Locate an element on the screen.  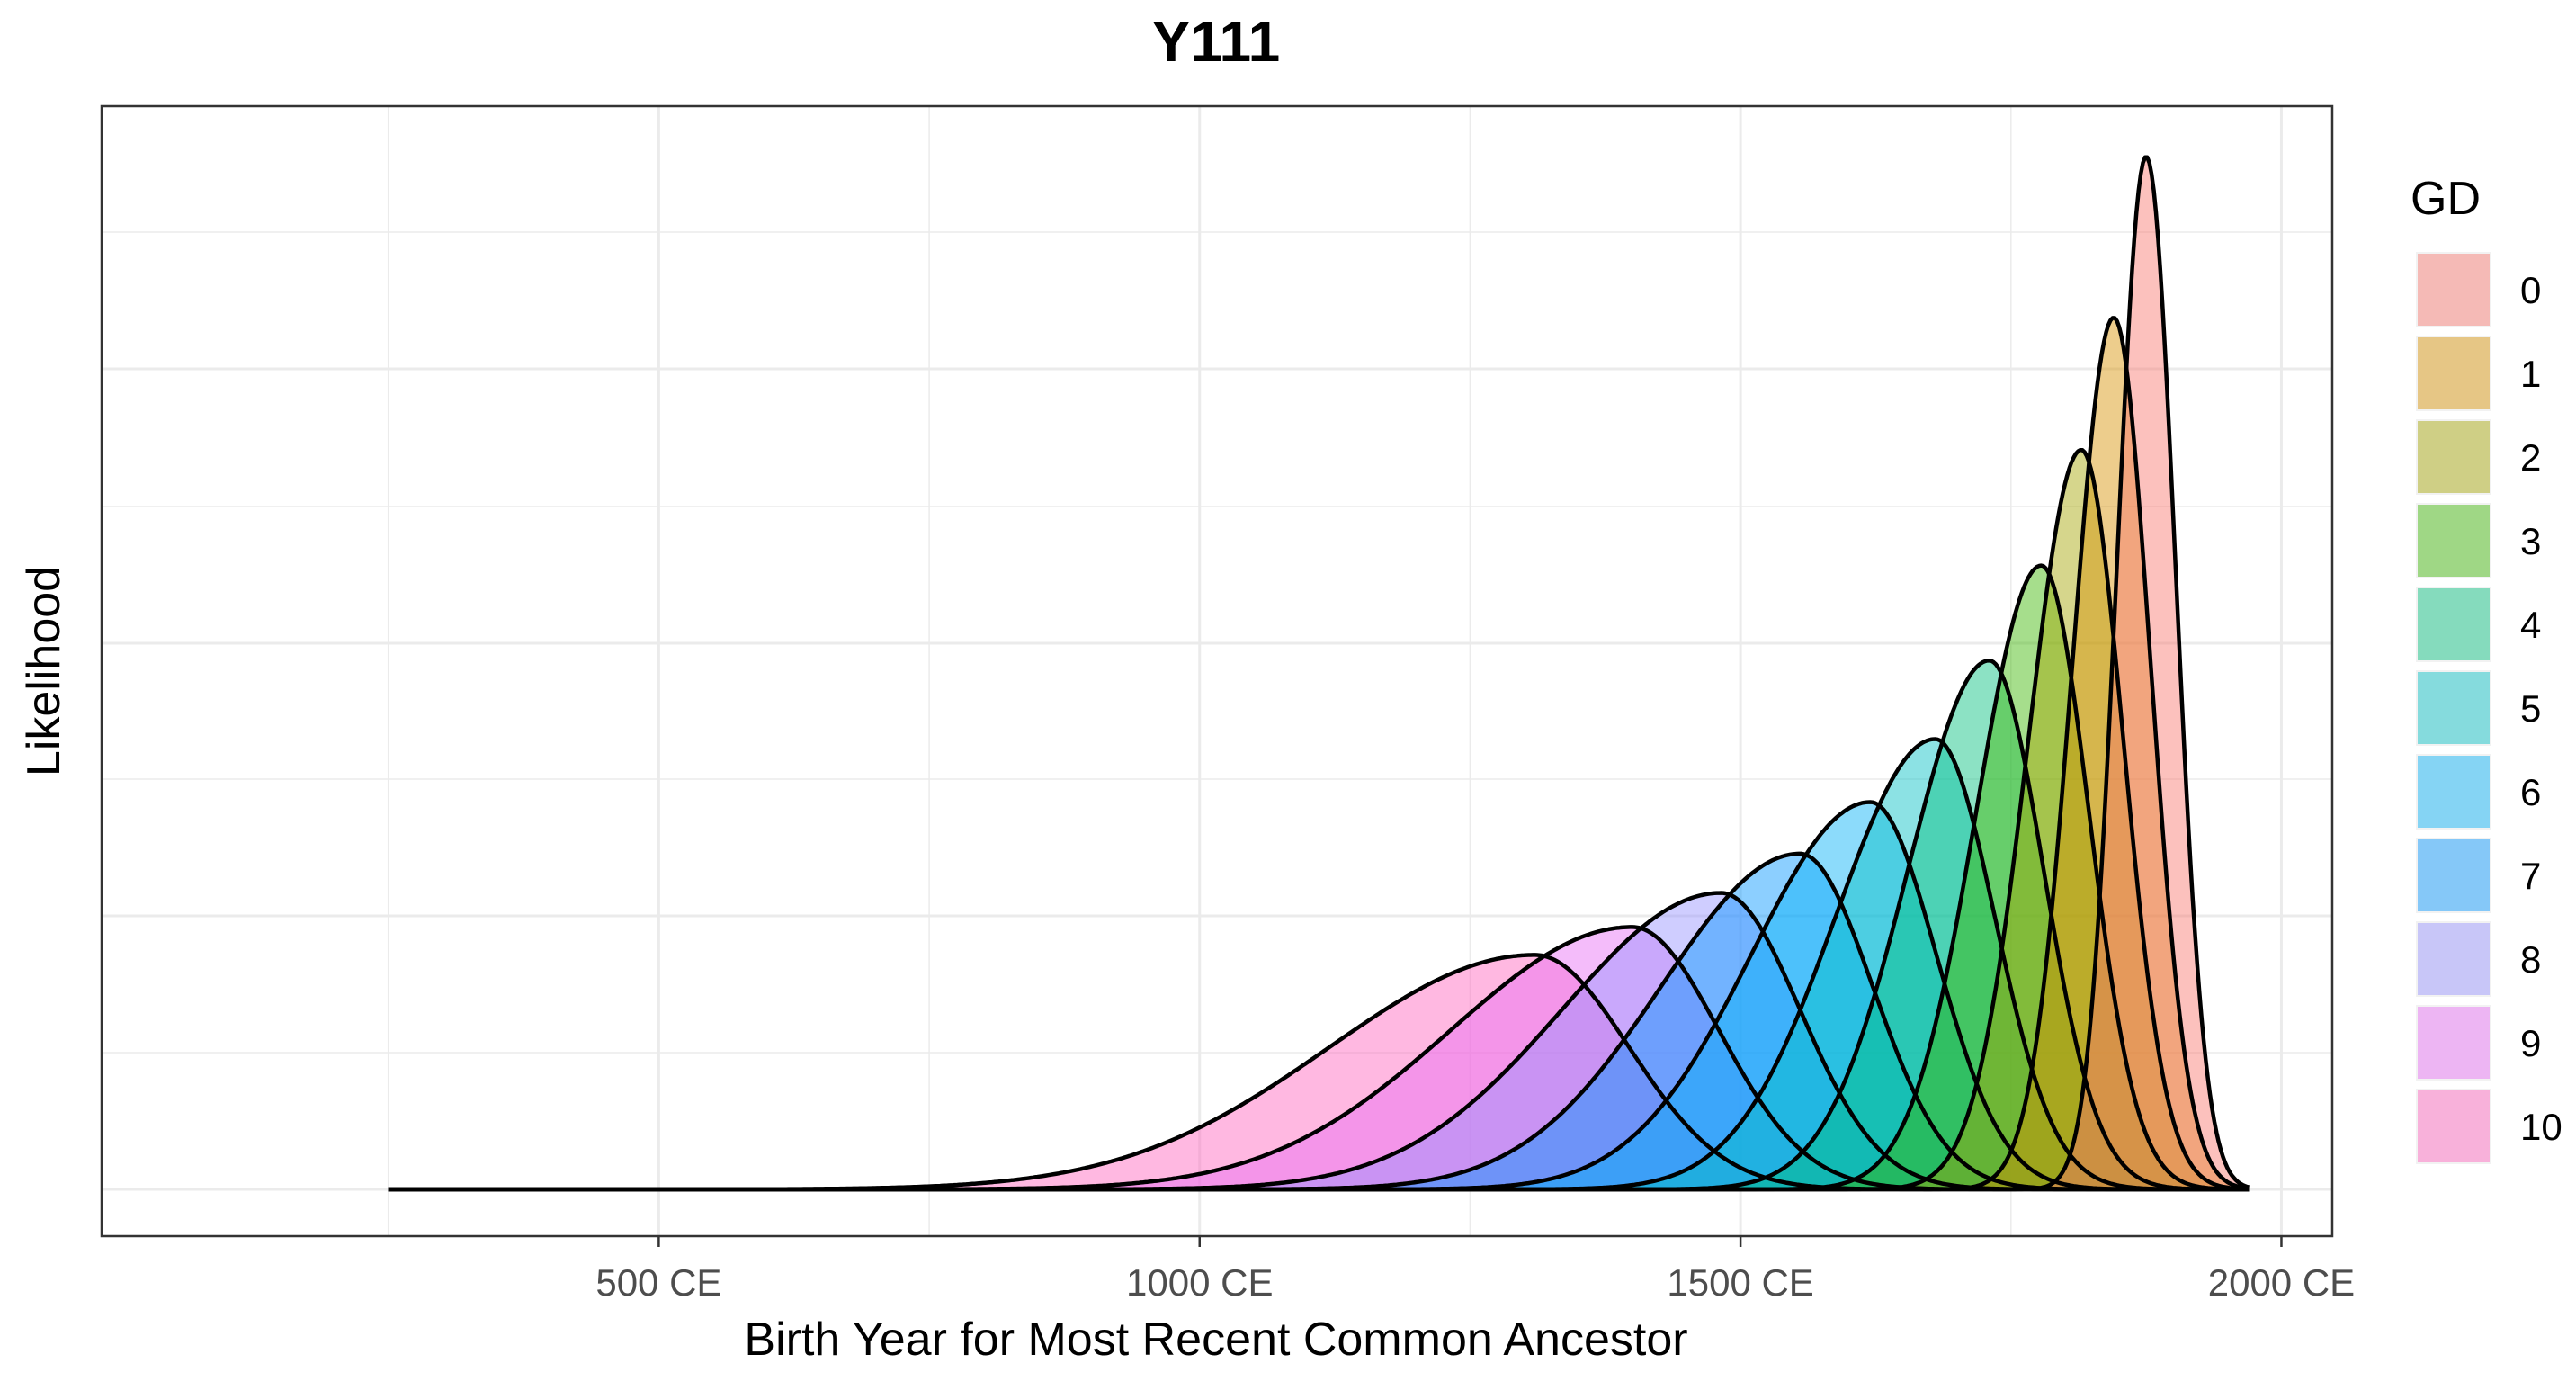
legend-label: 10 is located at coordinates (2541, 1127).